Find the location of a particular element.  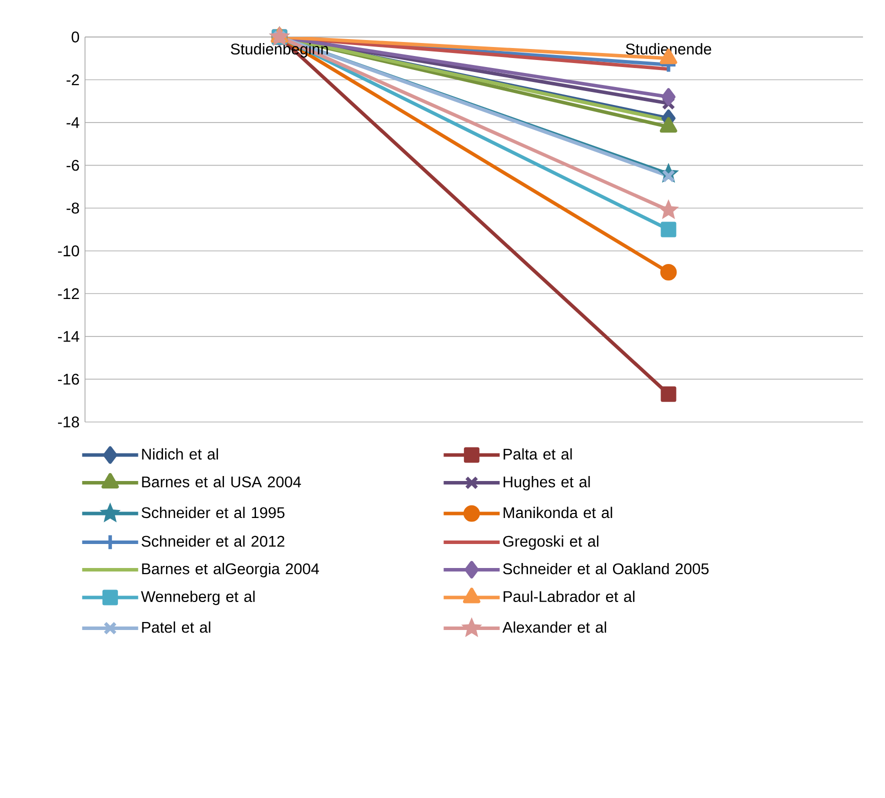

legend-label: Nidich et al is located at coordinates (180, 454).